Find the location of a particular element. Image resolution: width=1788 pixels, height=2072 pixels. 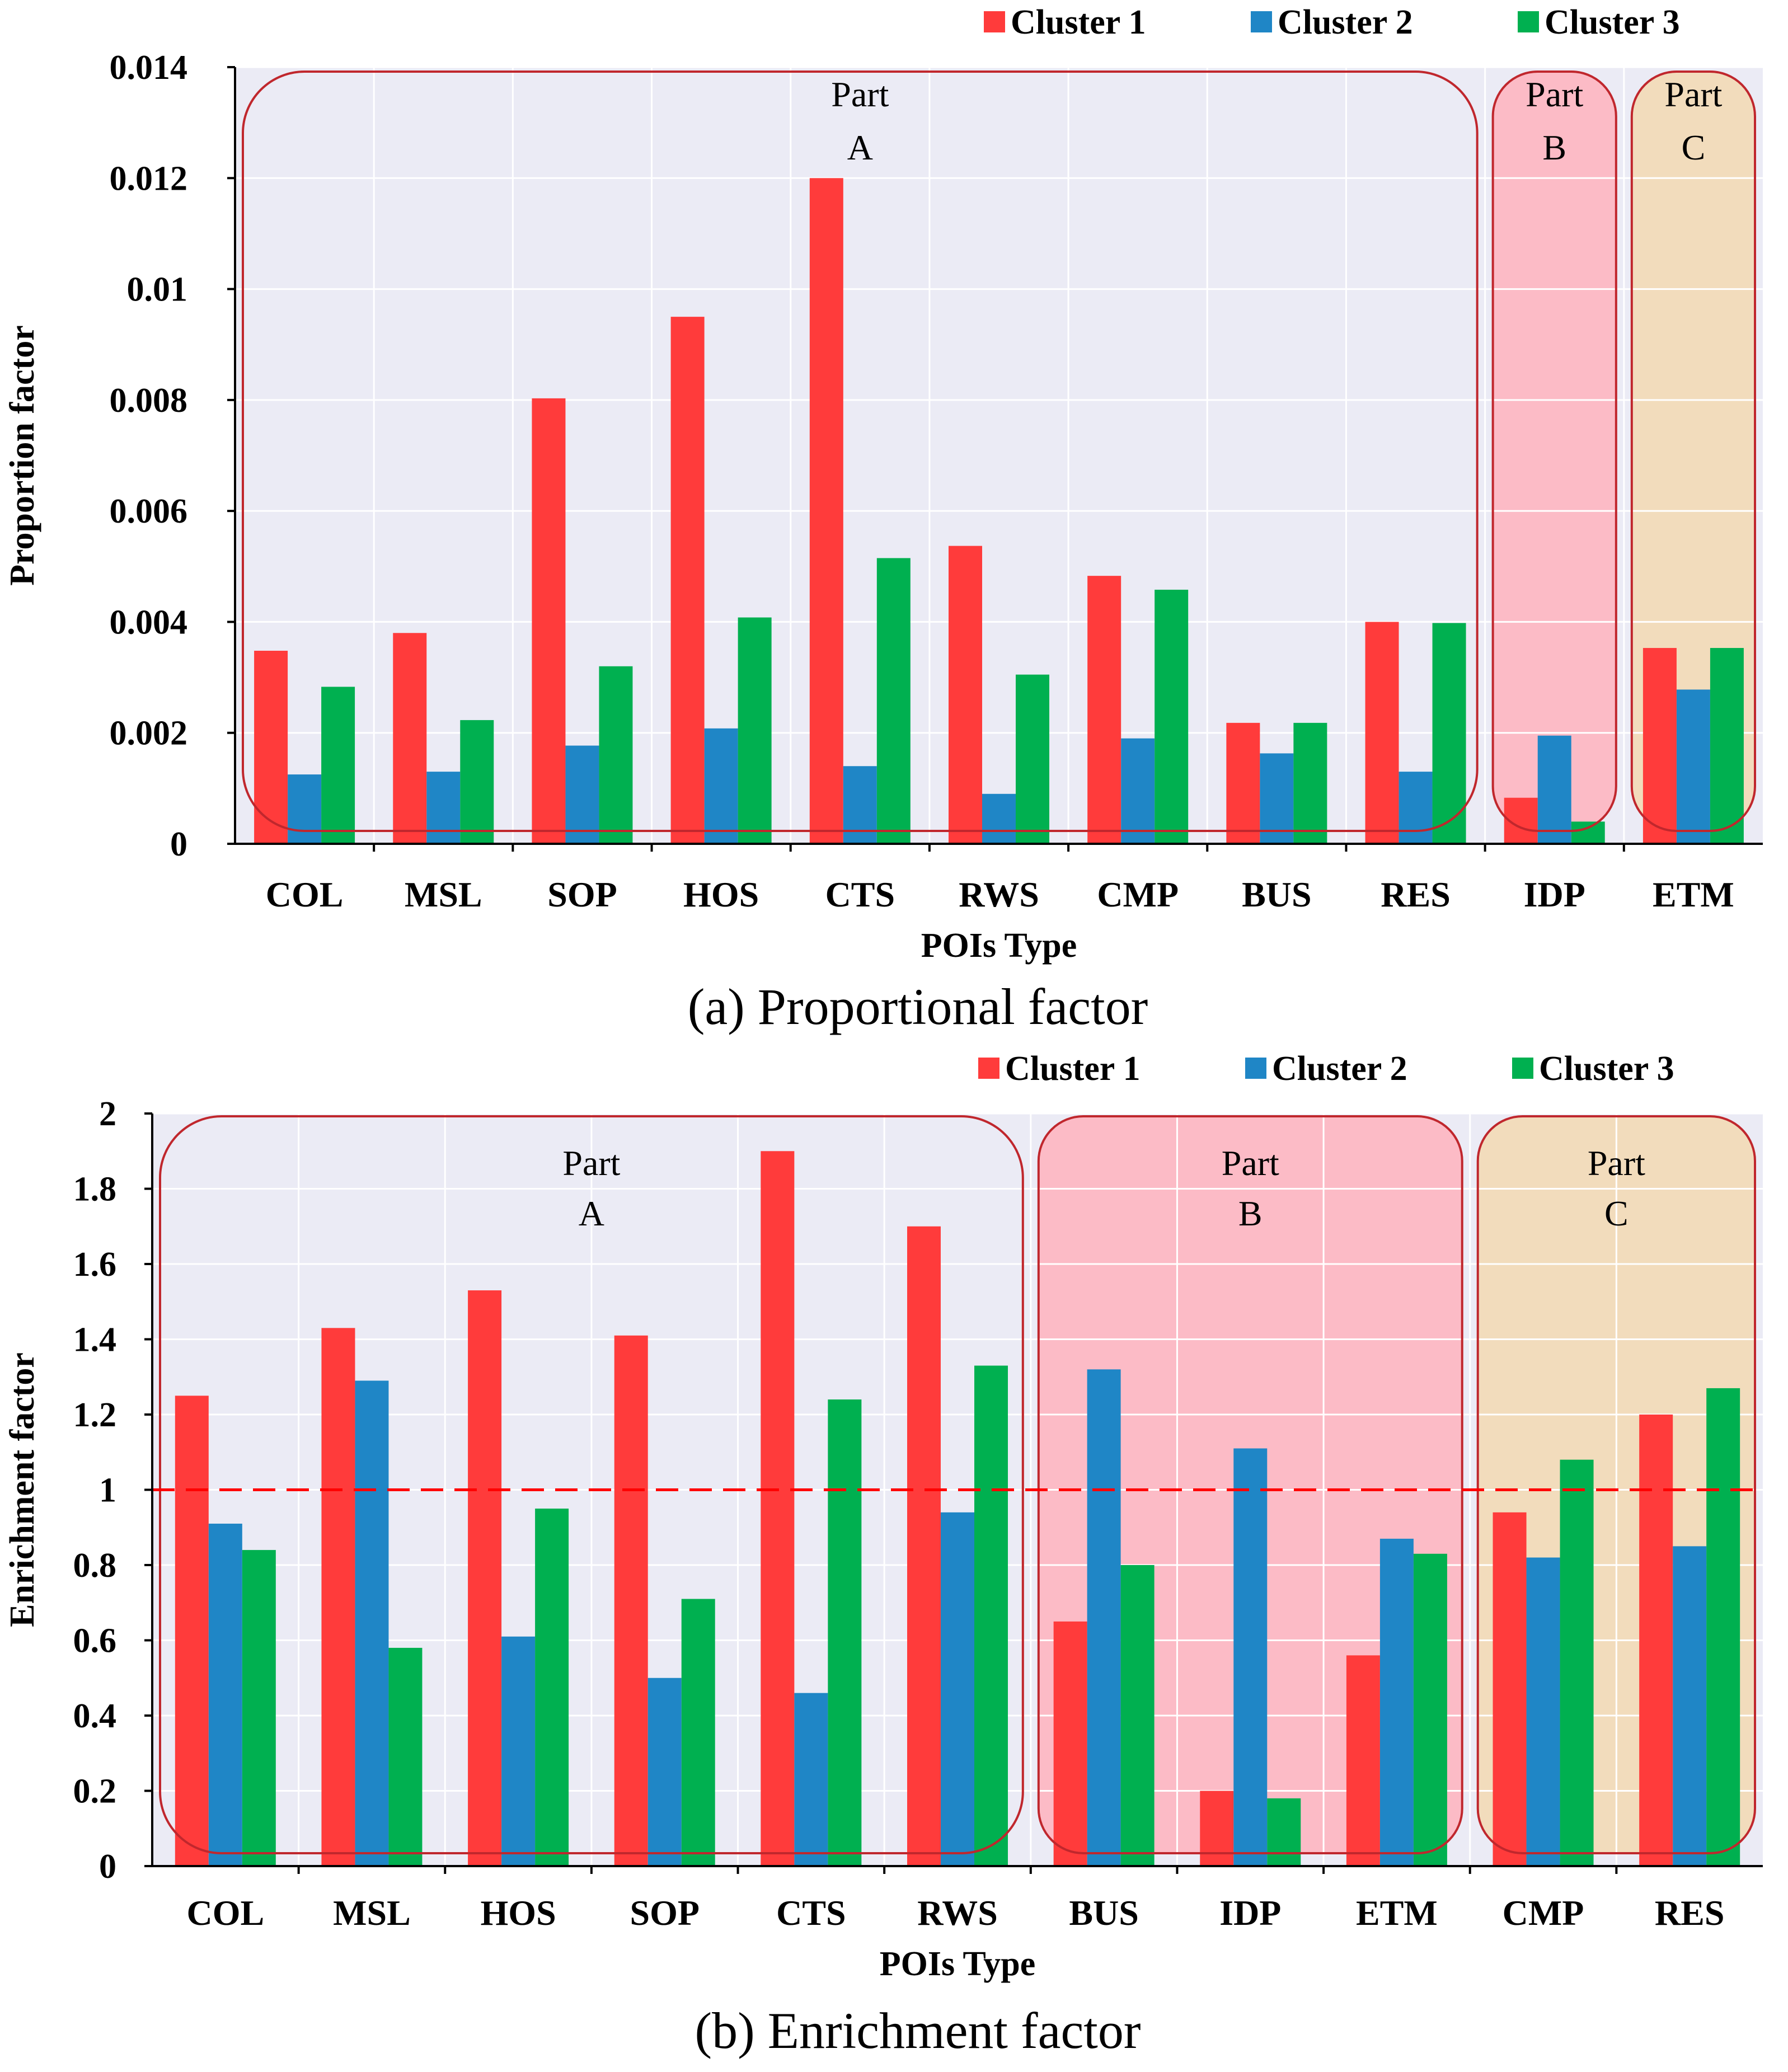

x-tick-label-res: RES is located at coordinates (1416, 894).